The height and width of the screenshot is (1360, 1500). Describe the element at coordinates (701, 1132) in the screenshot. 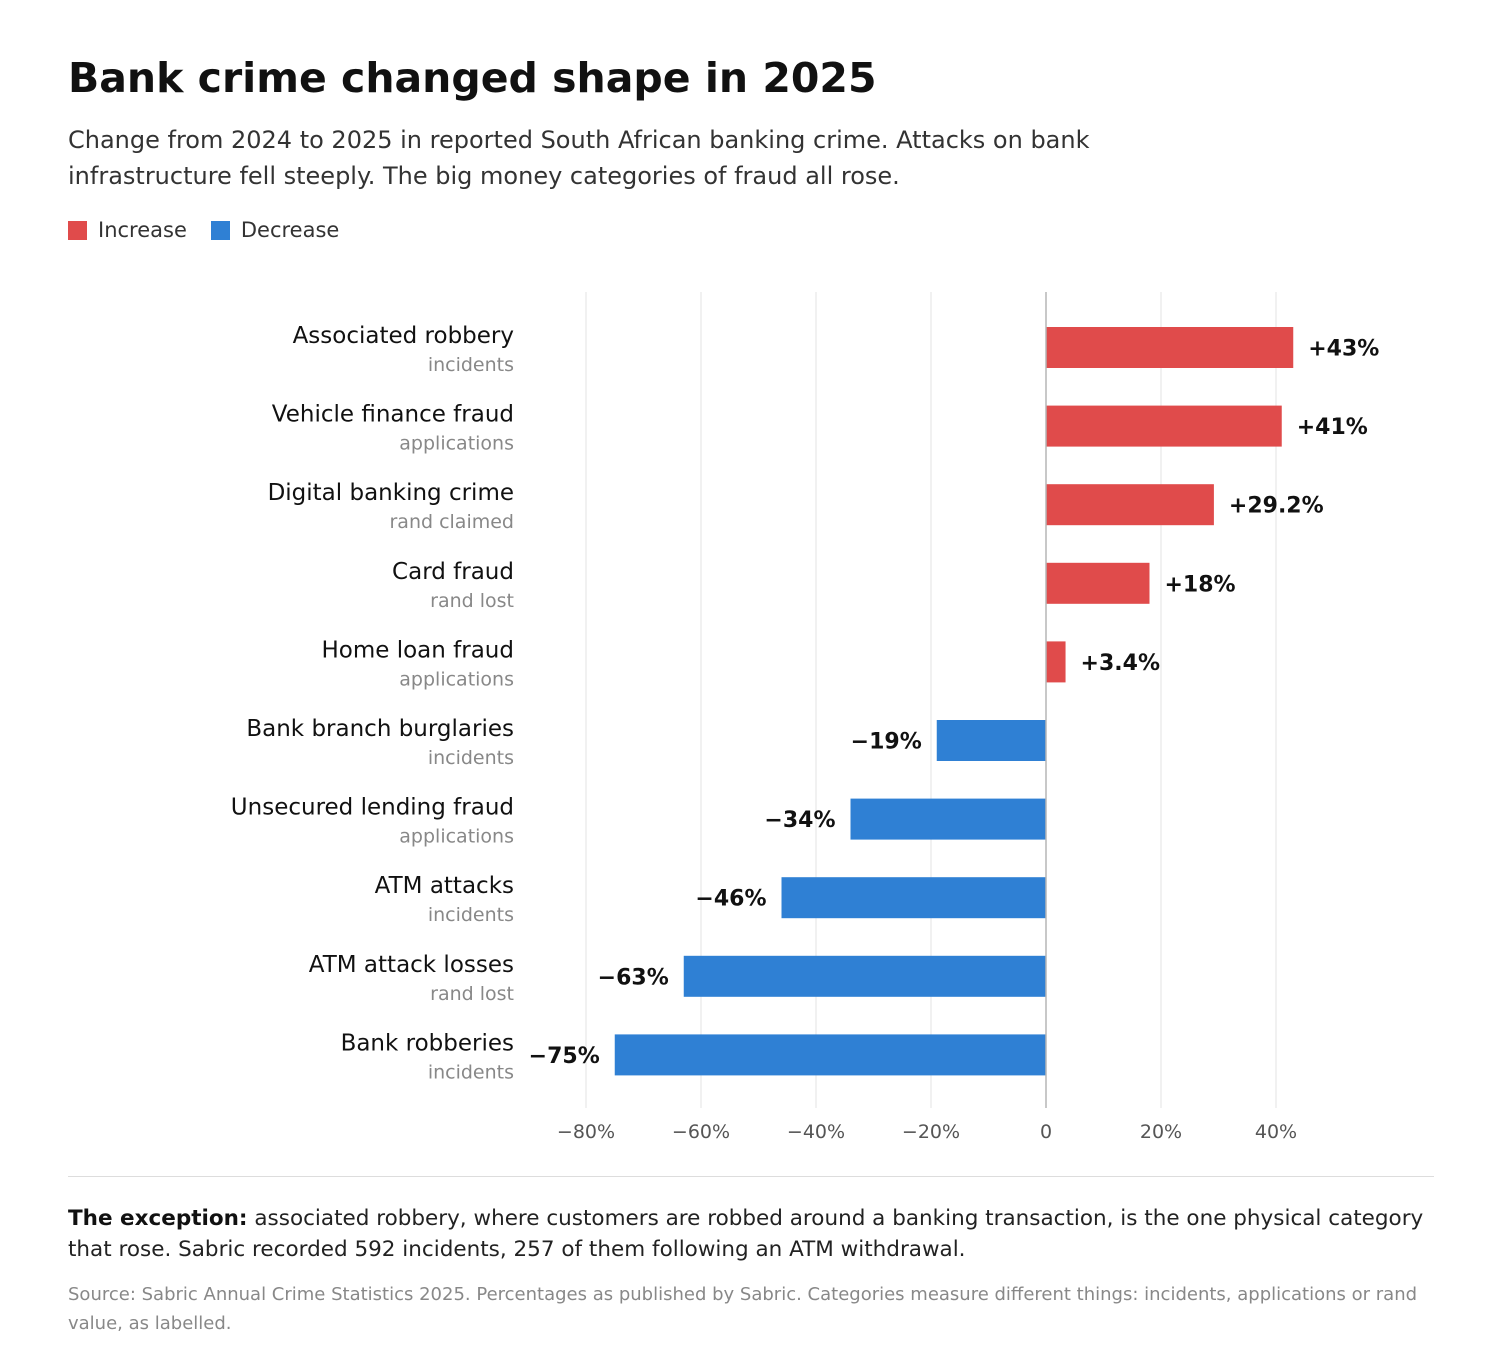

I see `x-tick-label: −60%` at that location.